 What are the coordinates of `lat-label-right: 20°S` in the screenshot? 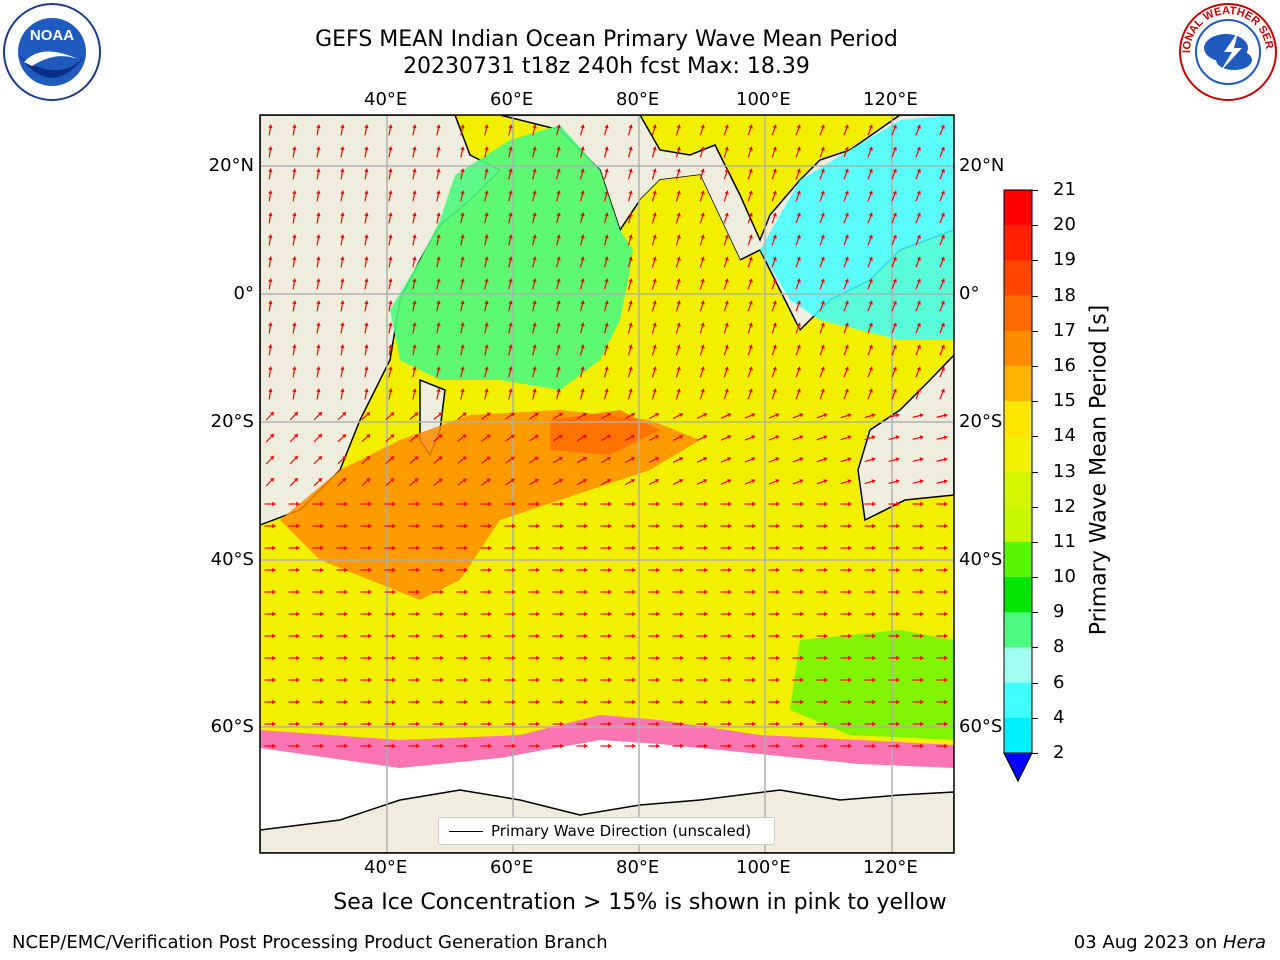 It's located at (981, 421).